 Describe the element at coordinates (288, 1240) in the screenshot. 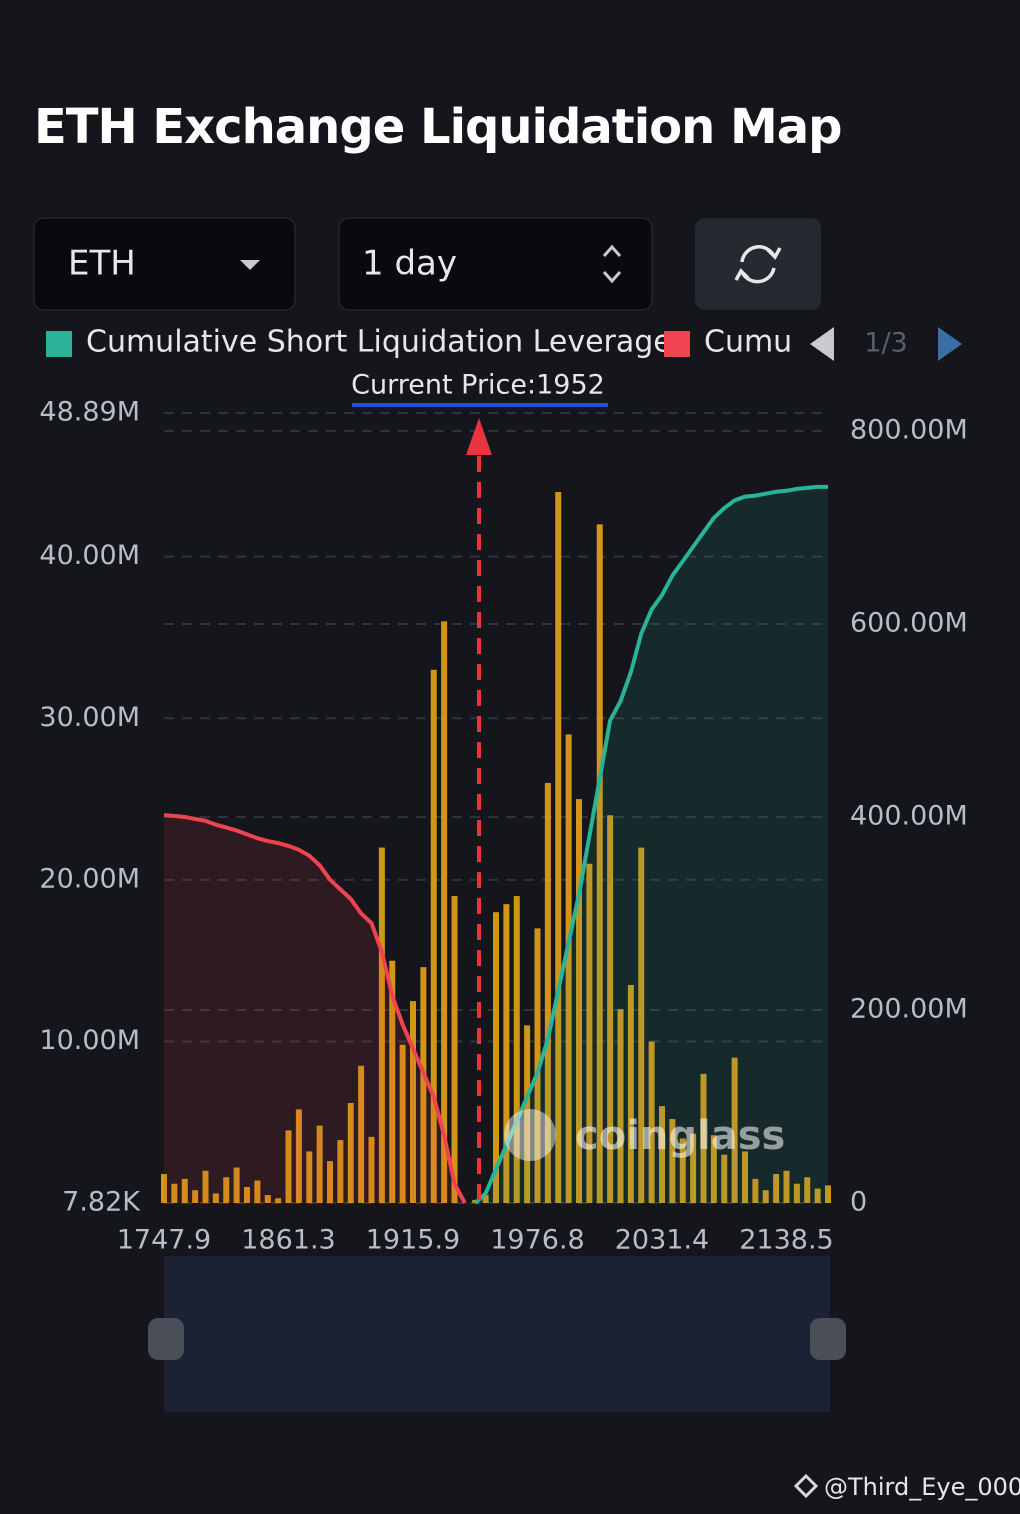

I see `x-tick-label: 1861.3` at that location.